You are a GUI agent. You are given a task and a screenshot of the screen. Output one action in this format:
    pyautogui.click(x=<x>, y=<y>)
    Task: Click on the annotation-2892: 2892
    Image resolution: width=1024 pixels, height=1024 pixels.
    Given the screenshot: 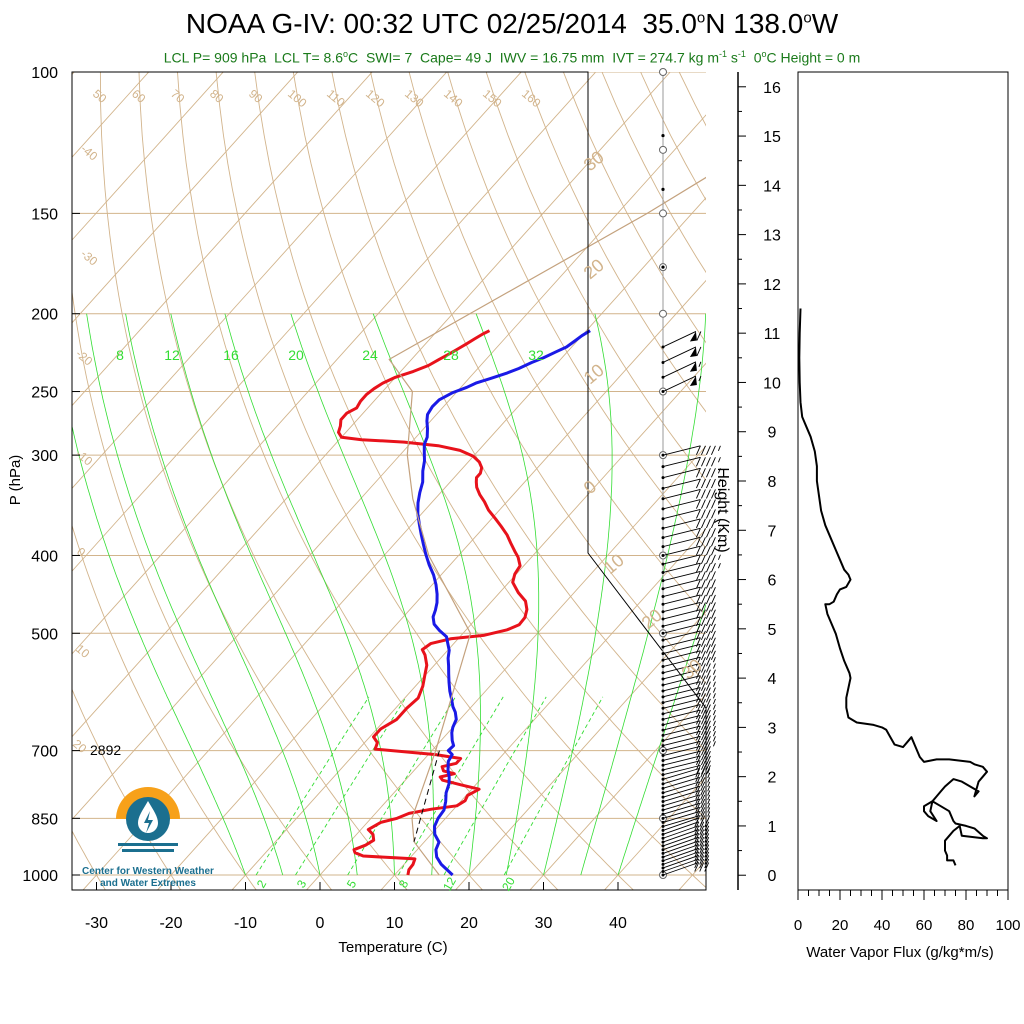 What is the action you would take?
    pyautogui.click(x=105, y=750)
    